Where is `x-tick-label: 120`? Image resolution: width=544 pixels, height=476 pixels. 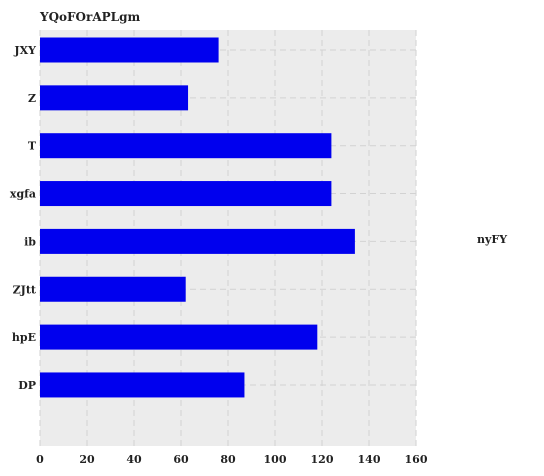
x-tick-label: 120 is located at coordinates (322, 459).